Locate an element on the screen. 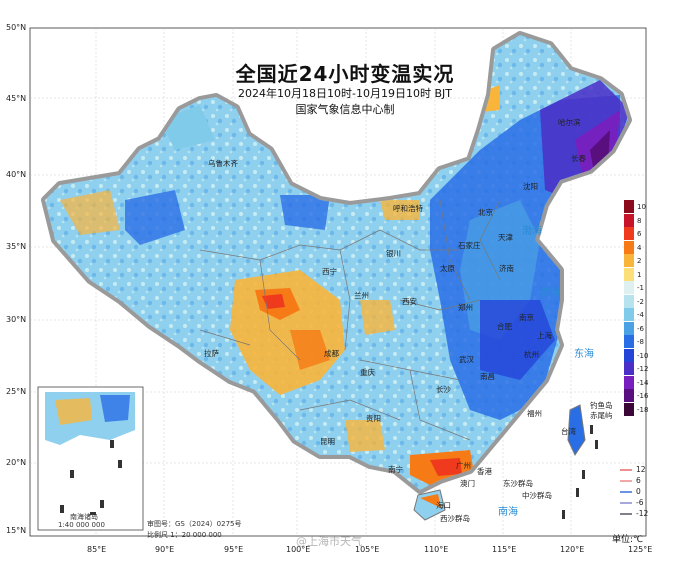 The image size is (690, 567). city-label: 昆明 is located at coordinates (327, 441).